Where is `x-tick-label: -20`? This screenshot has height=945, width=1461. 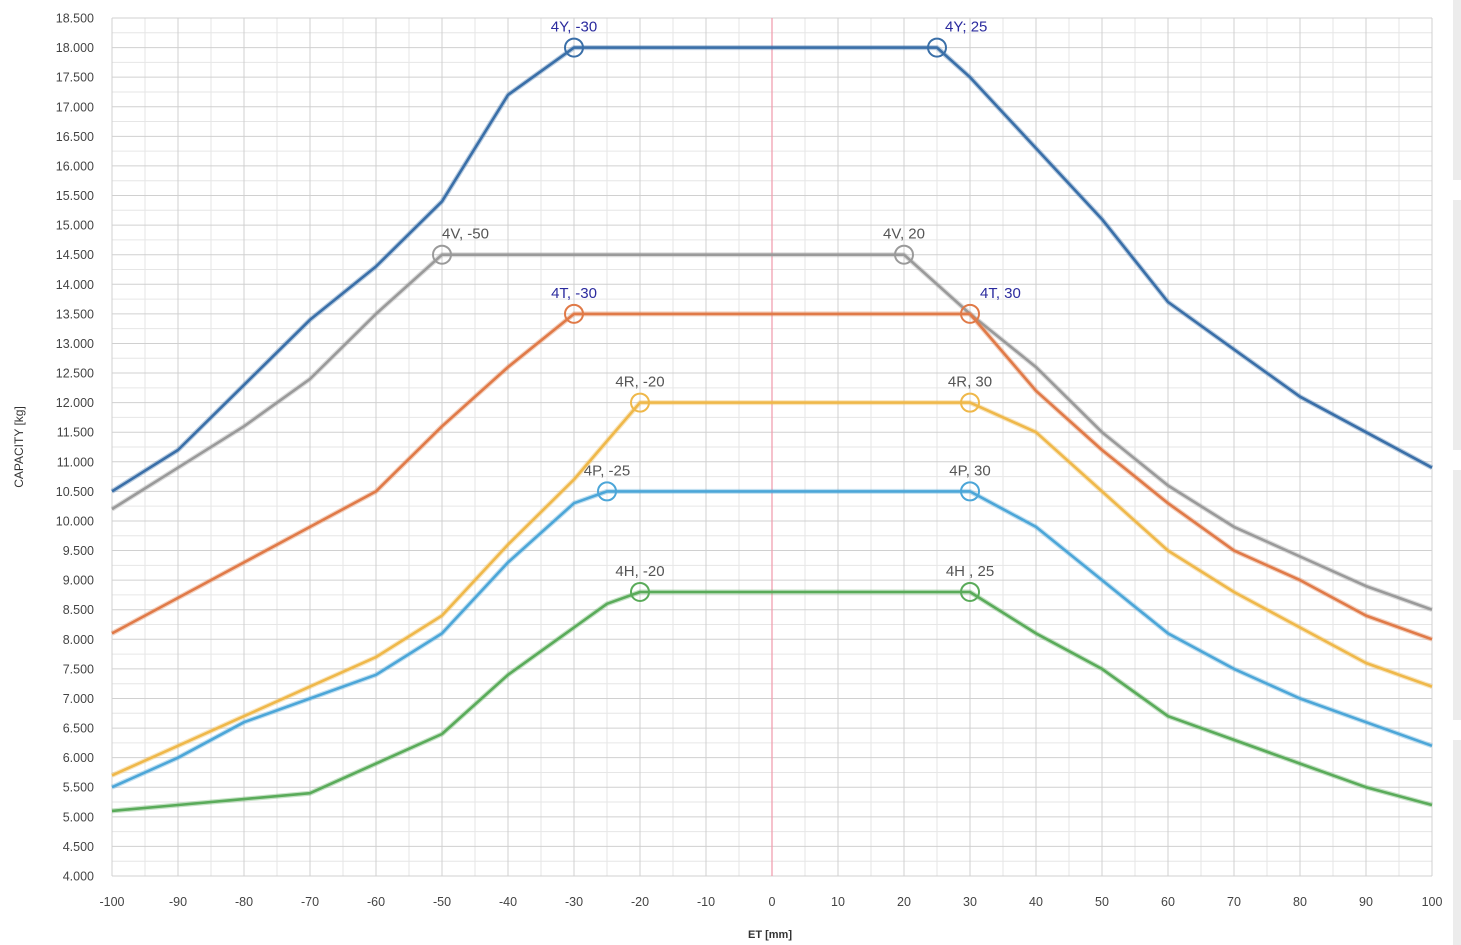
x-tick-label: -20 is located at coordinates (640, 902).